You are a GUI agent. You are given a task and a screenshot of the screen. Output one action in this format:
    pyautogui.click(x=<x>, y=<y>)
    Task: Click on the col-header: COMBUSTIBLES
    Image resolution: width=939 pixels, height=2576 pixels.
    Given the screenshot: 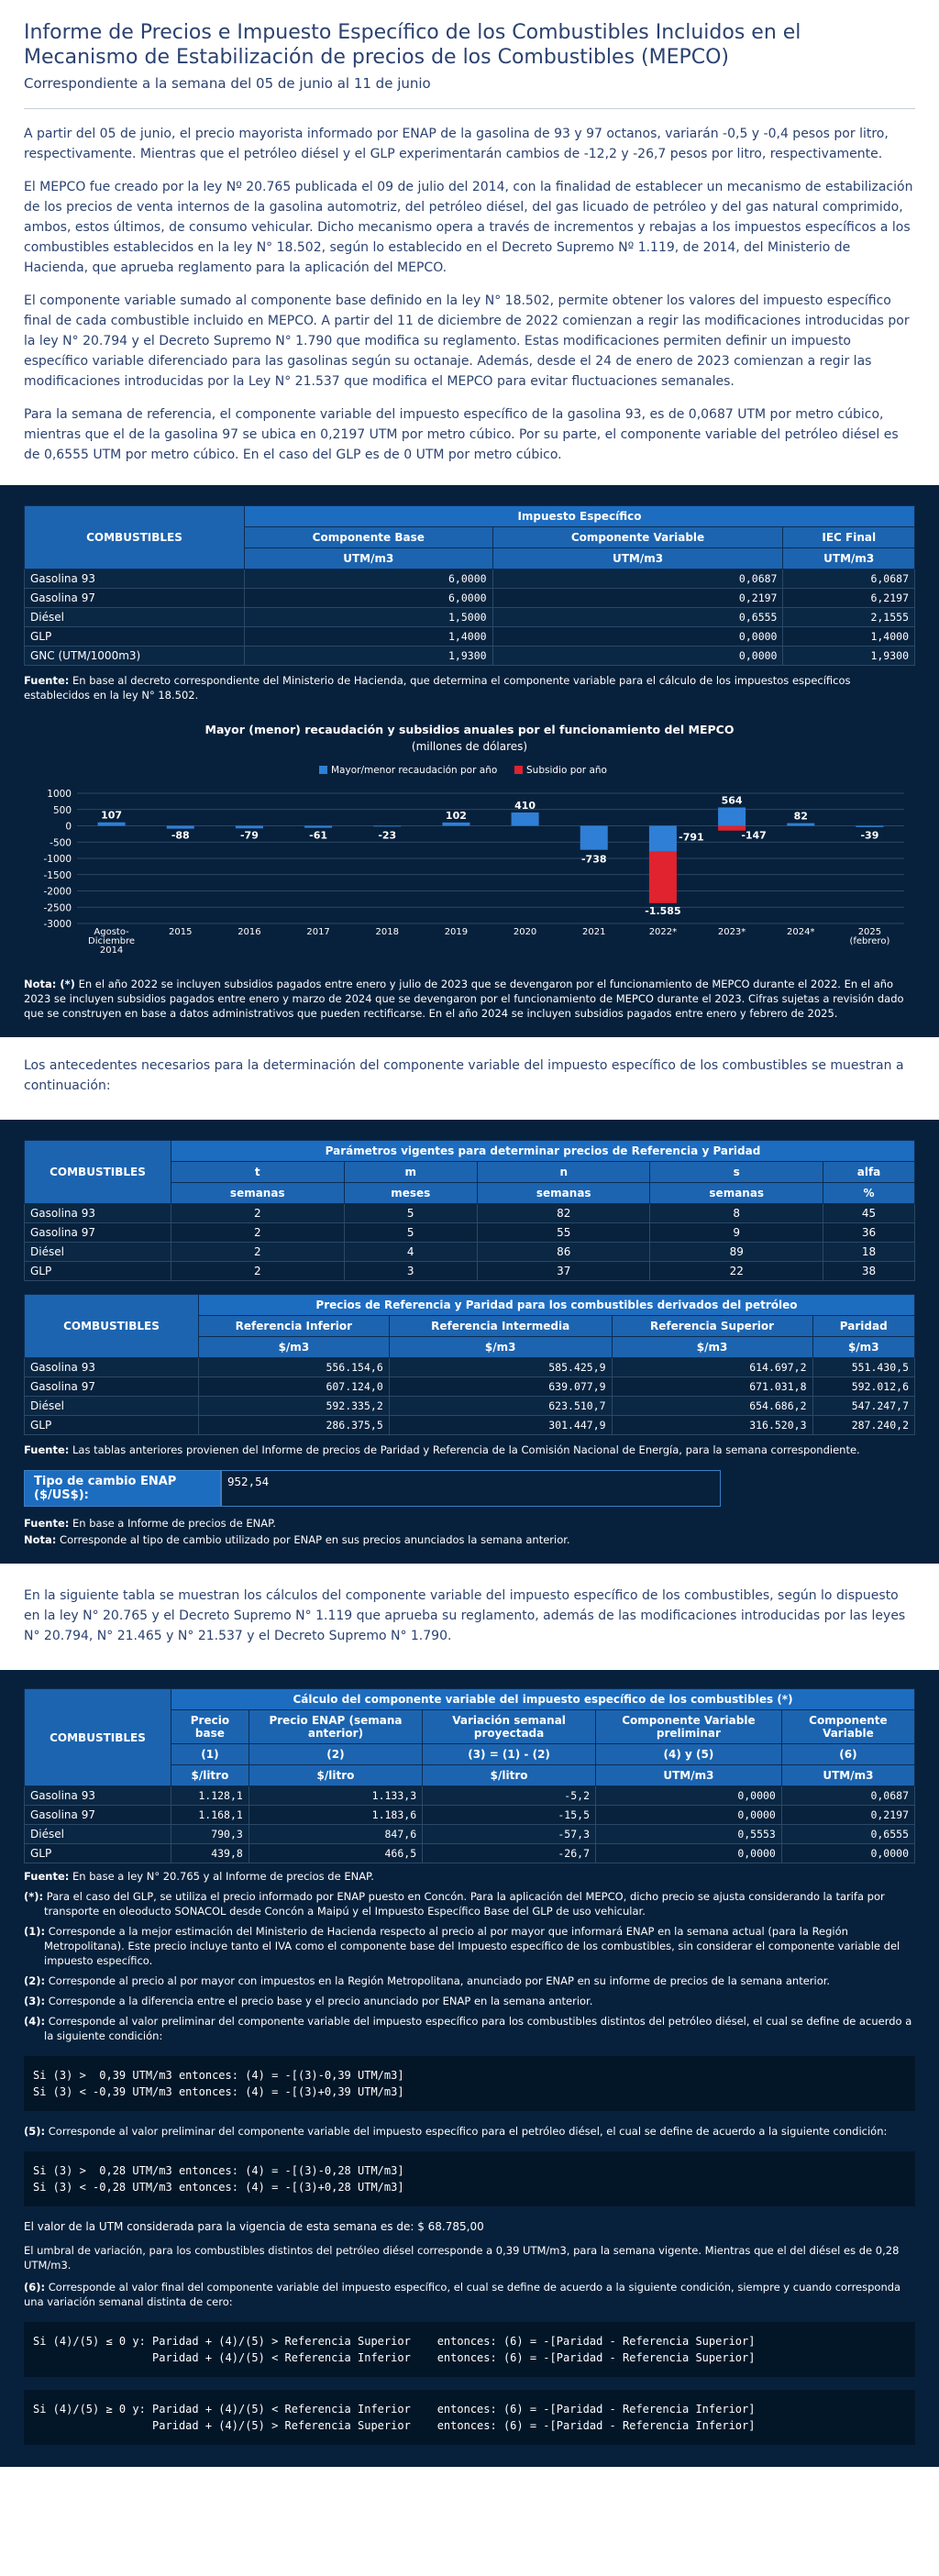 What is the action you would take?
    pyautogui.click(x=98, y=1737)
    